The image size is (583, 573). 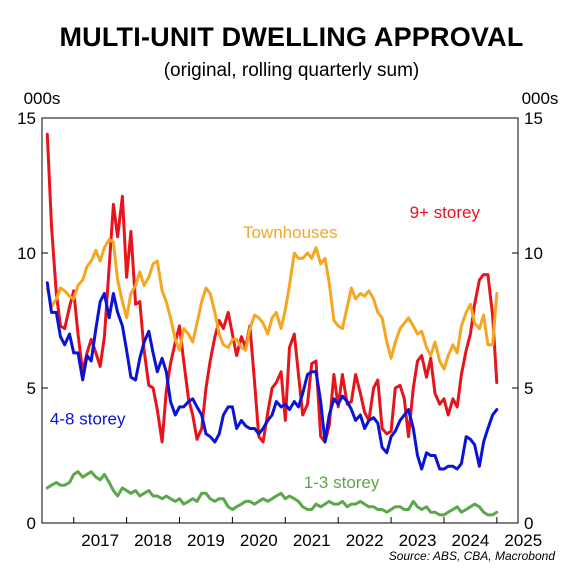 What do you see at coordinates (153, 540) in the screenshot?
I see `x-tick-label: 2018` at bounding box center [153, 540].